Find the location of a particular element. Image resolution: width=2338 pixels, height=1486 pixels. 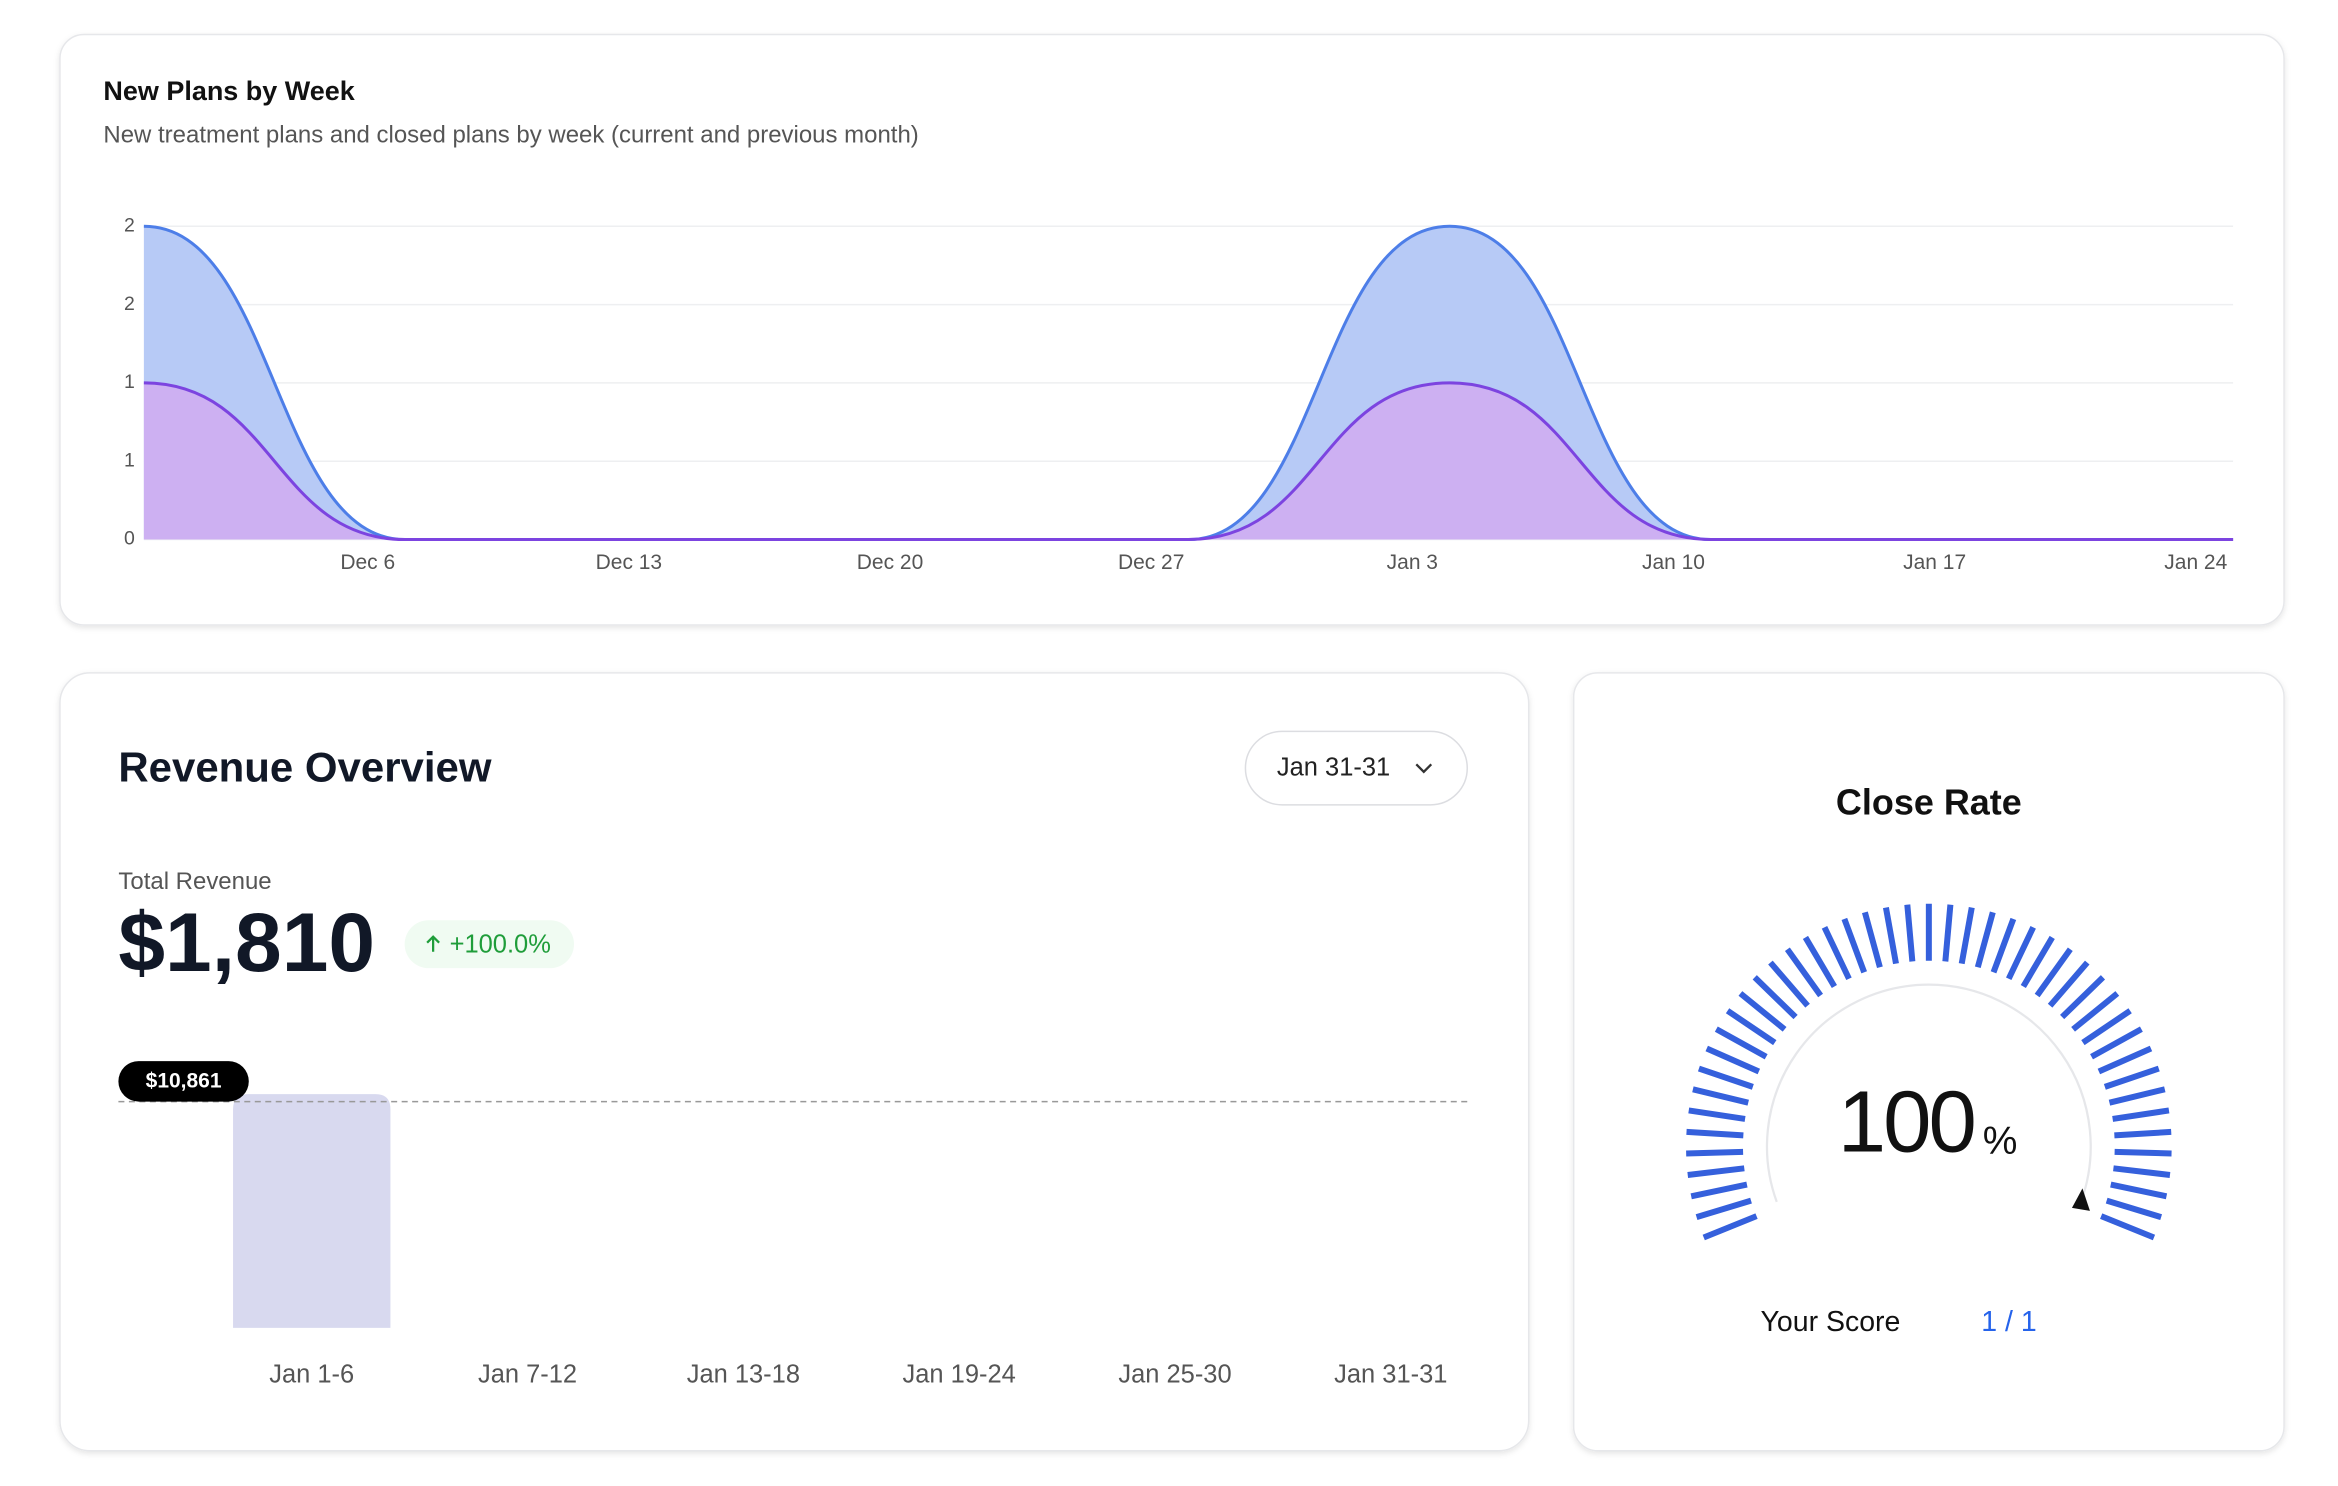

x-tick-label: Jan 31-31 is located at coordinates (1390, 1375).